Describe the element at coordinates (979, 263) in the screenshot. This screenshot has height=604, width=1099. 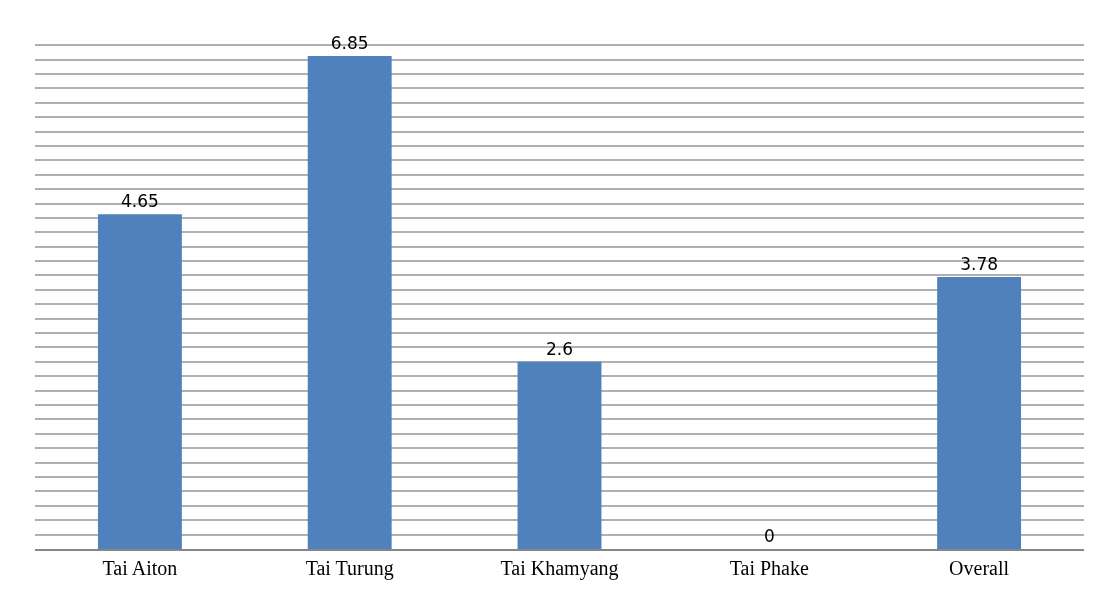
I see `data-label: 3.78` at that location.